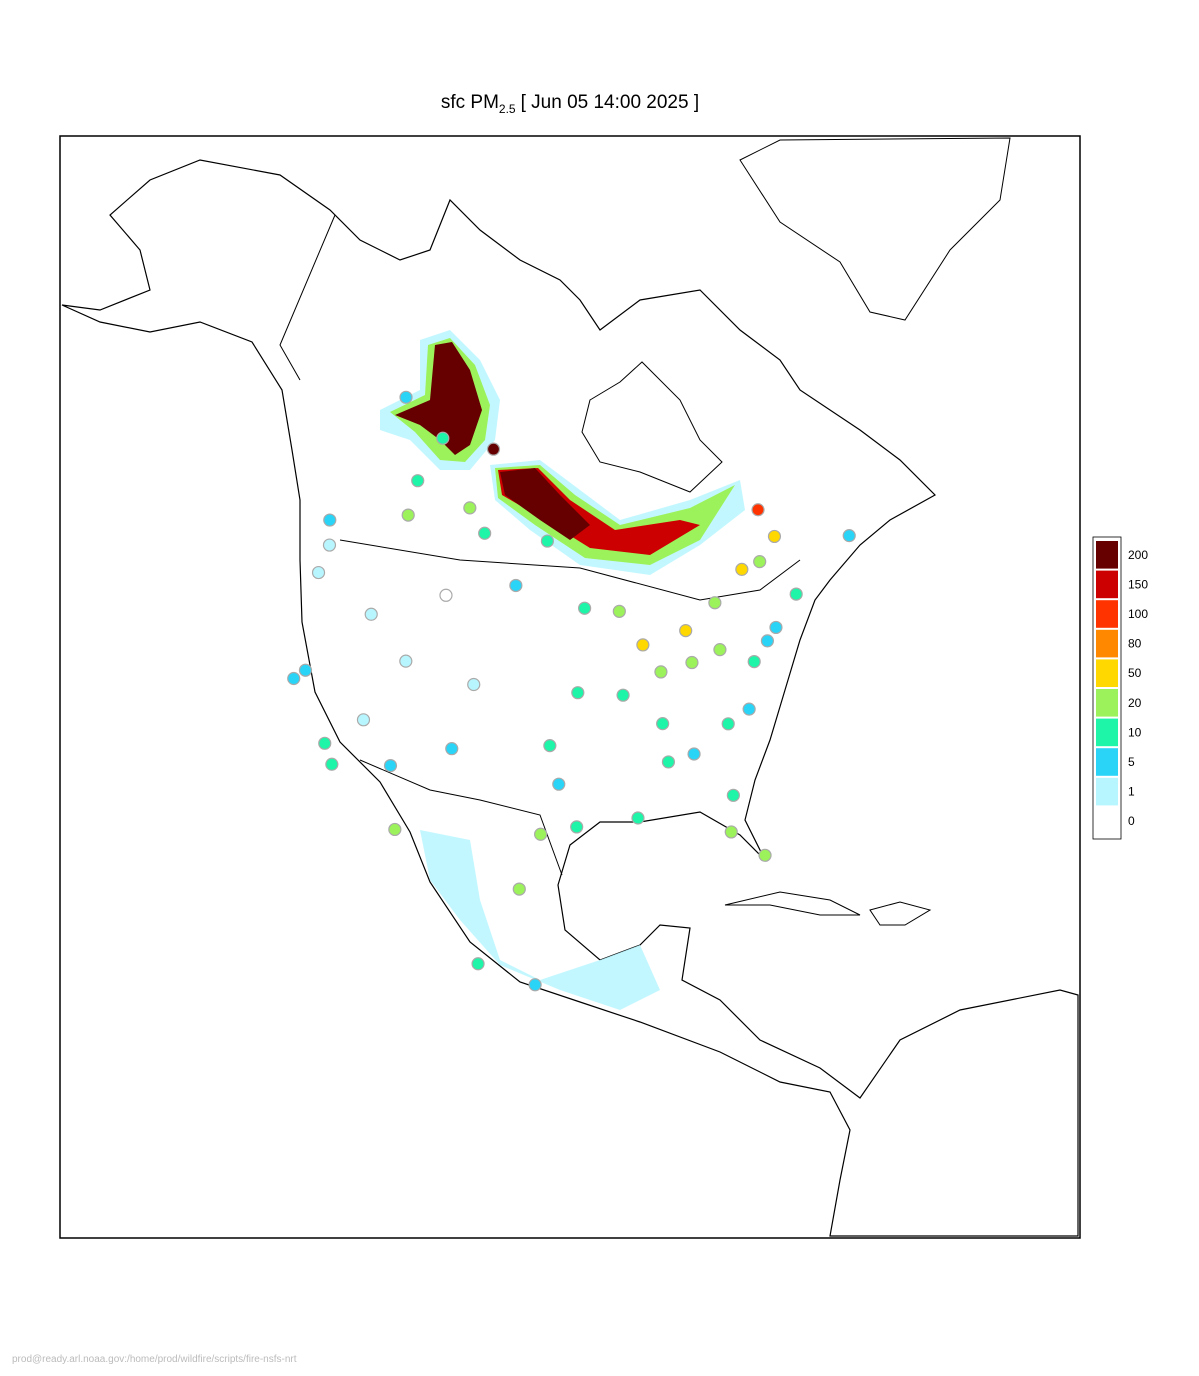 The height and width of the screenshot is (1376, 1199). What do you see at coordinates (1138, 584) in the screenshot?
I see `legend-label: 150` at bounding box center [1138, 584].